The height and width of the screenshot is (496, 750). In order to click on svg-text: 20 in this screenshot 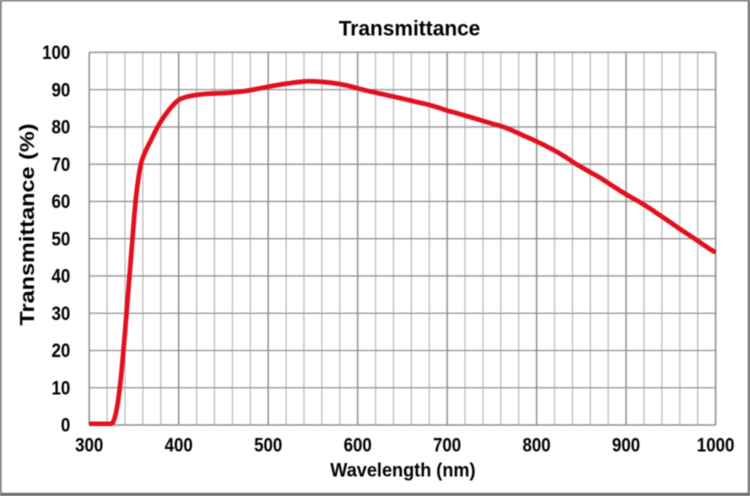, I will do `click(61, 350)`.